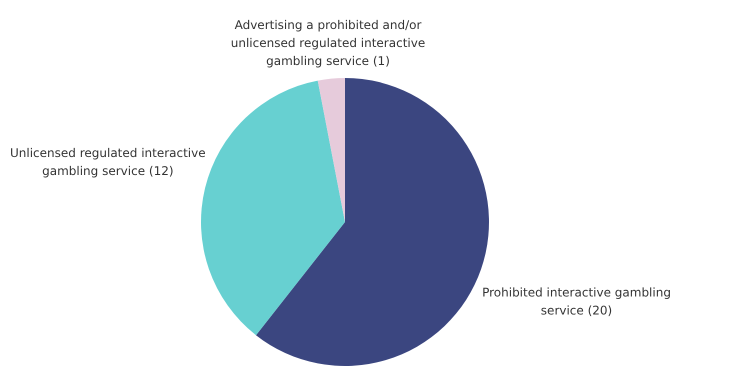 The height and width of the screenshot is (378, 756). I want to click on slice-label: Advertising a prohibited and/or unlicensed regulated interactive gambling service (1), so click(328, 43).